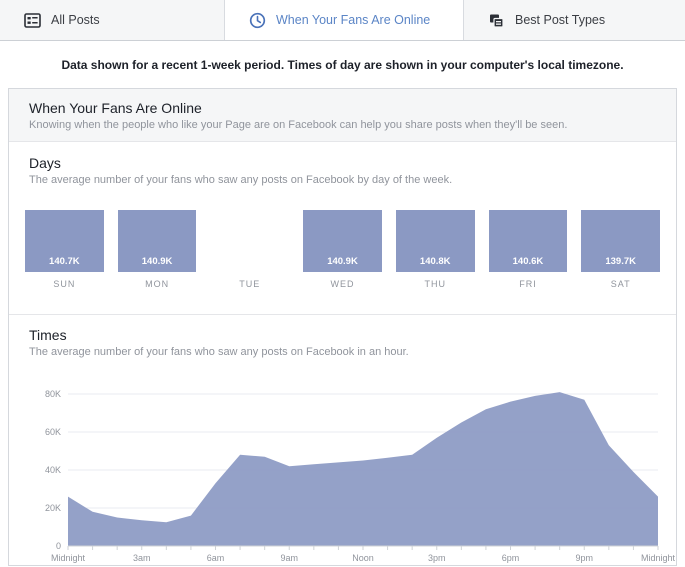 This screenshot has width=685, height=567. Describe the element at coordinates (64, 261) in the screenshot. I see `day-value: 140.7K` at that location.